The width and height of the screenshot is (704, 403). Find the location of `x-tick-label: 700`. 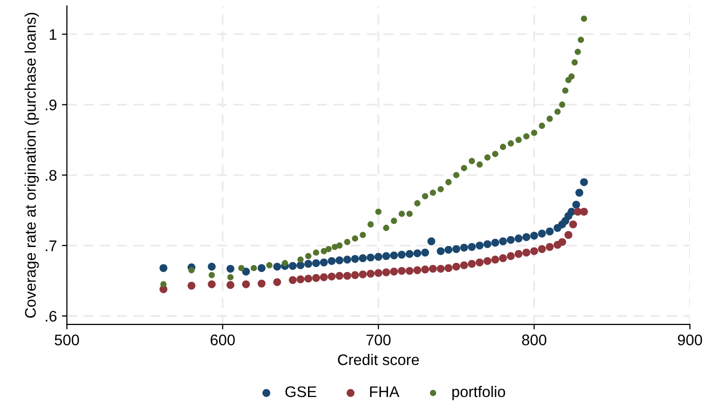

x-tick-label: 700 is located at coordinates (378, 340).